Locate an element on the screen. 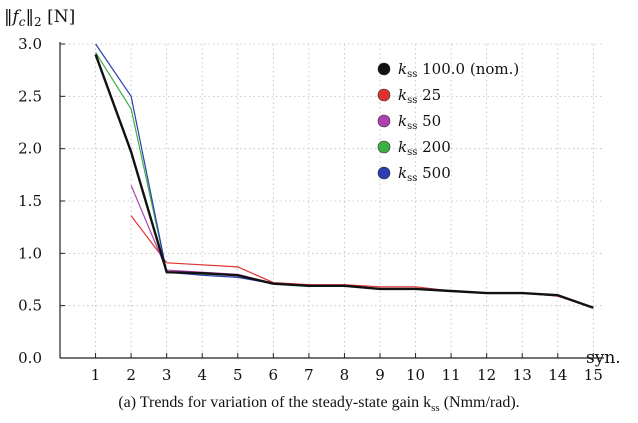  legend-label: kss 50 is located at coordinates (419, 122).